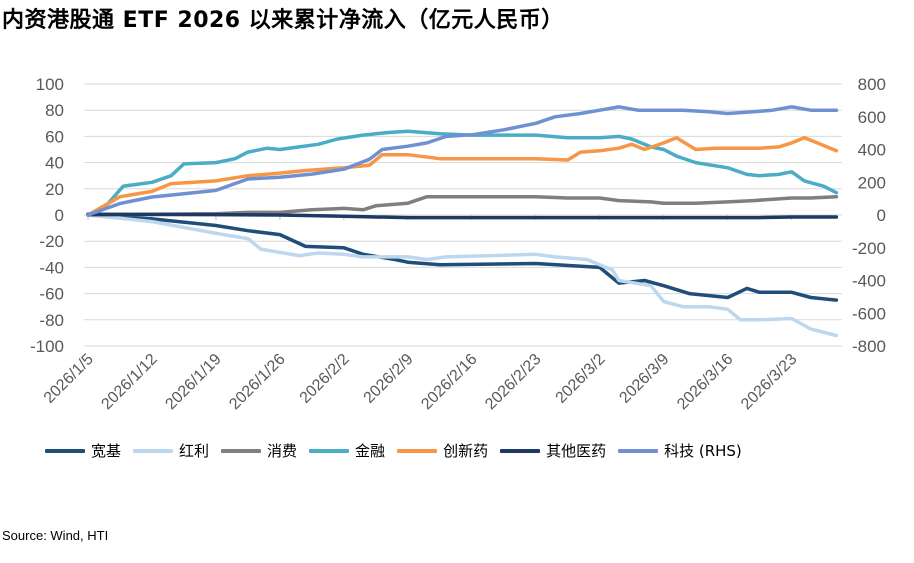  What do you see at coordinates (47, 215) in the screenshot?
I see `y-axis-left: 100 80 60 40 20 0 -20 -40 -60 -80 -100` at bounding box center [47, 215].